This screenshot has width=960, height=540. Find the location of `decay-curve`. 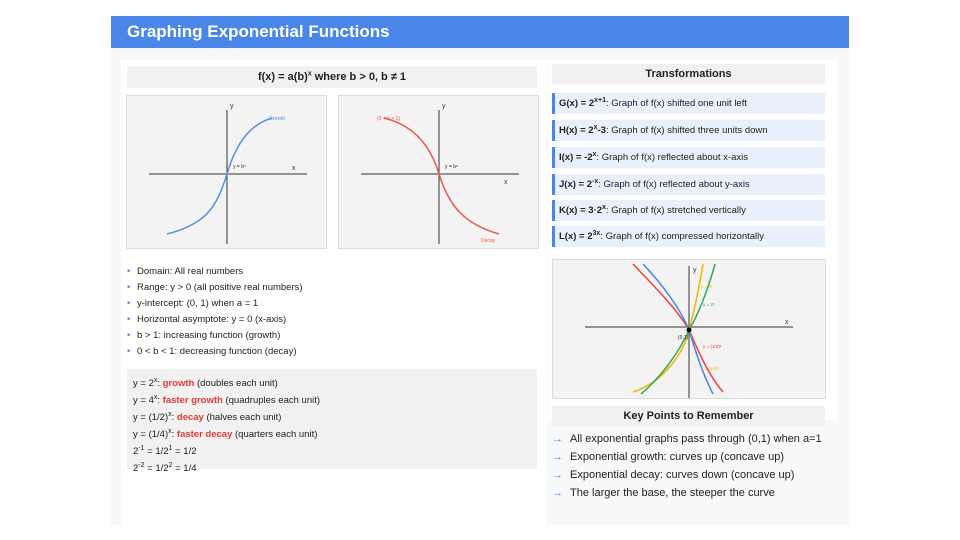

decay-curve is located at coordinates (441, 176).